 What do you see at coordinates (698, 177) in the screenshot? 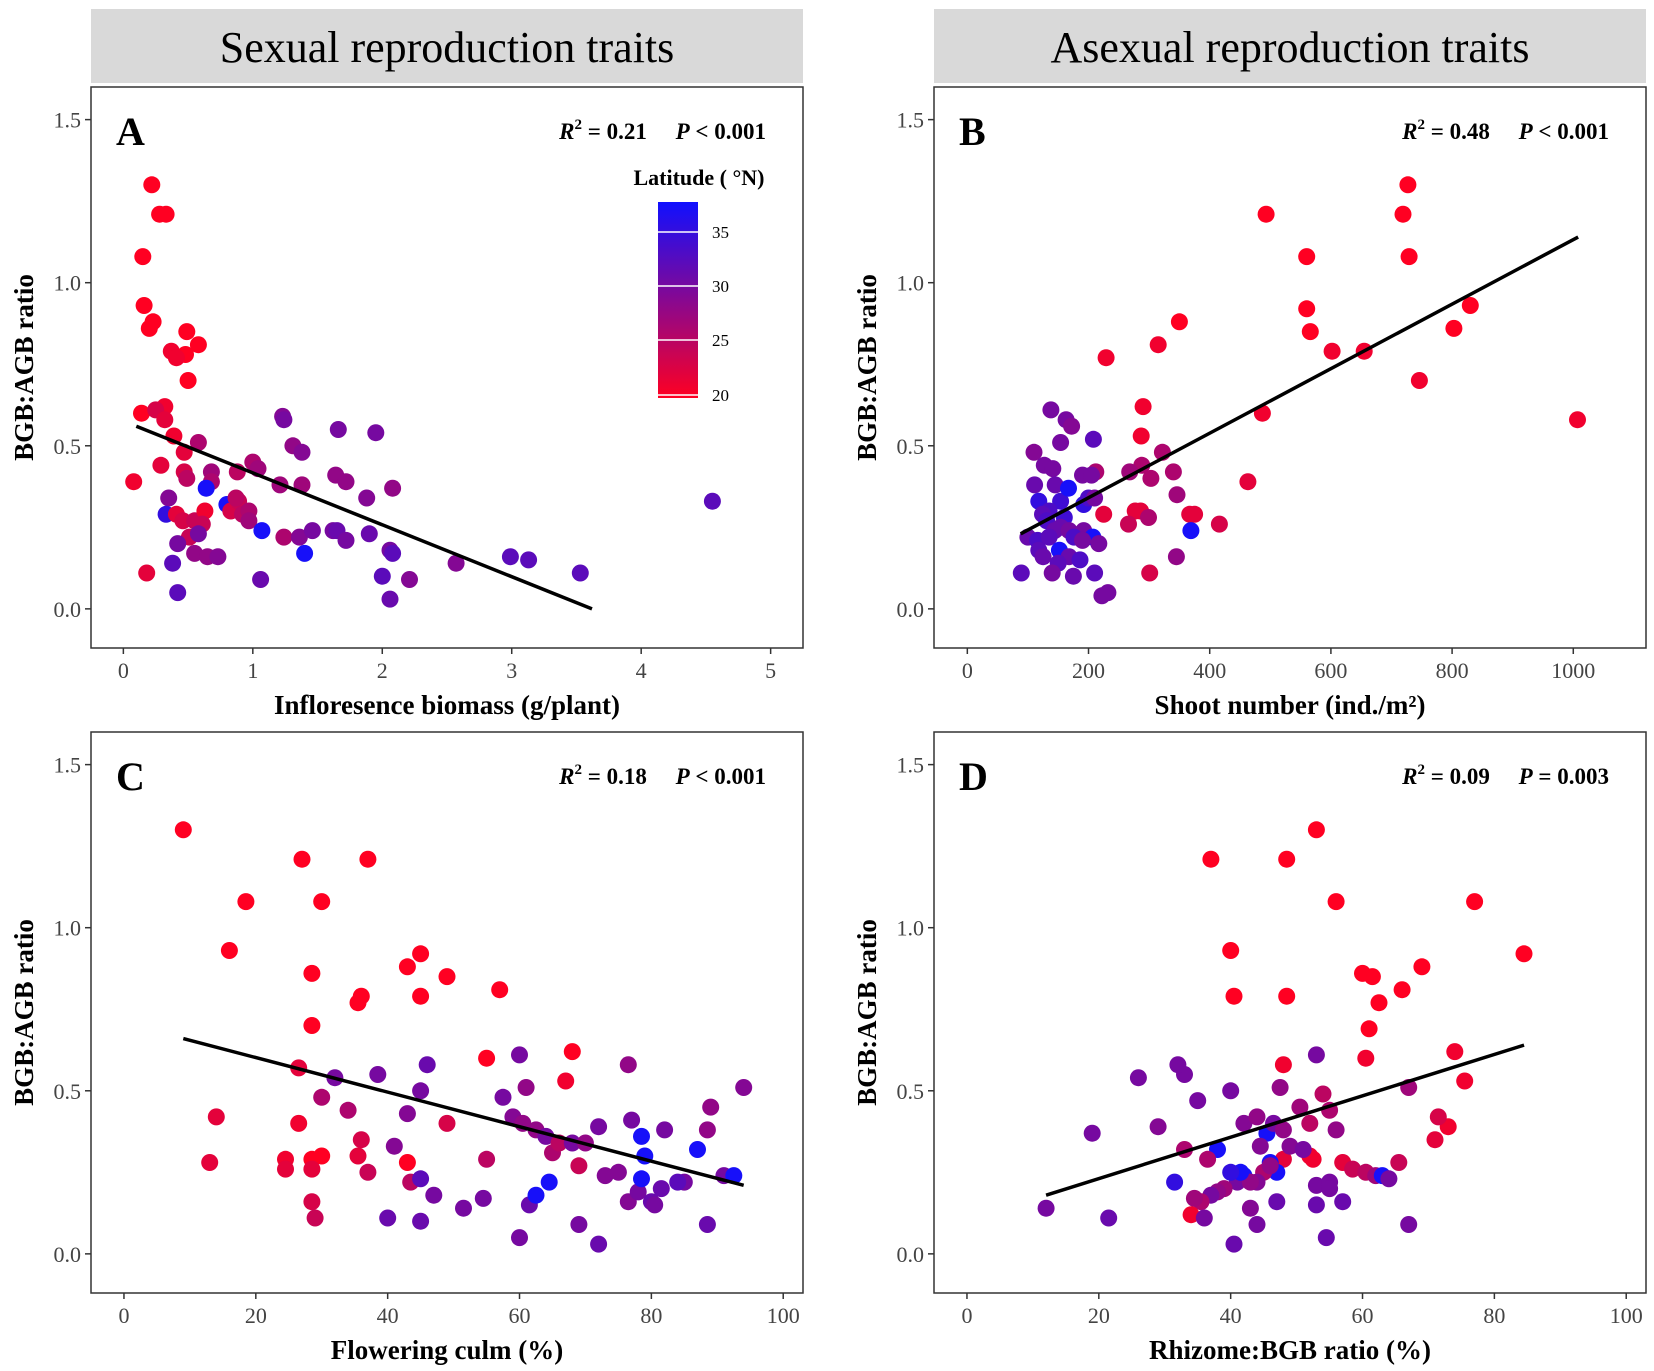
I see `legend-title: Latitude ( °N)` at bounding box center [698, 177].